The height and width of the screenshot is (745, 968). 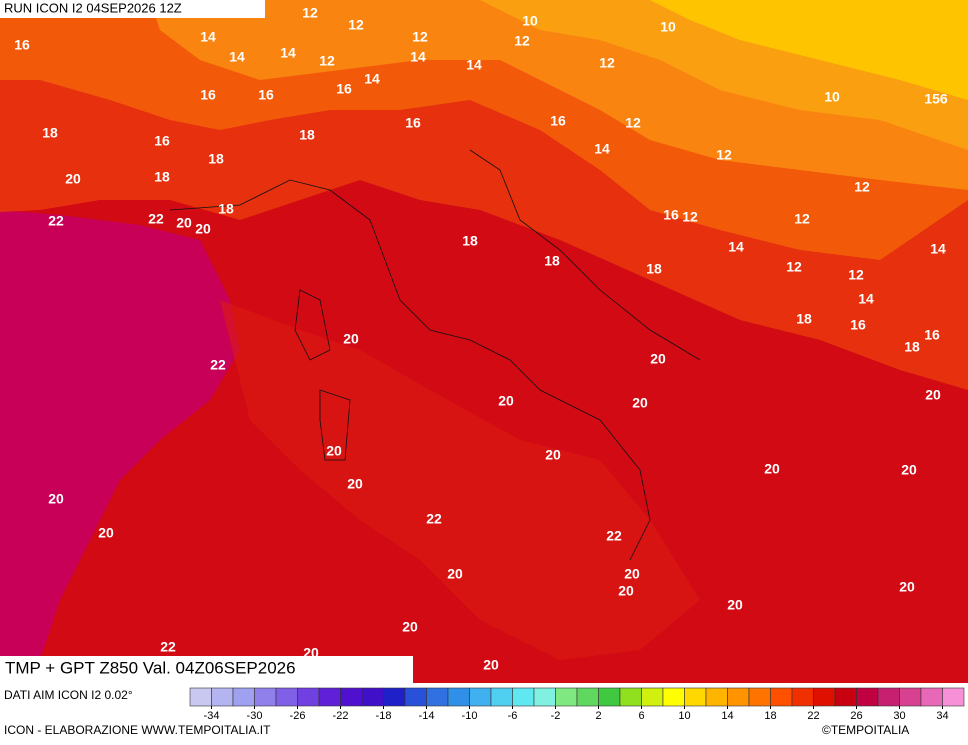 What do you see at coordinates (470, 716) in the screenshot?
I see `colorbar-tick-label: -10` at bounding box center [470, 716].